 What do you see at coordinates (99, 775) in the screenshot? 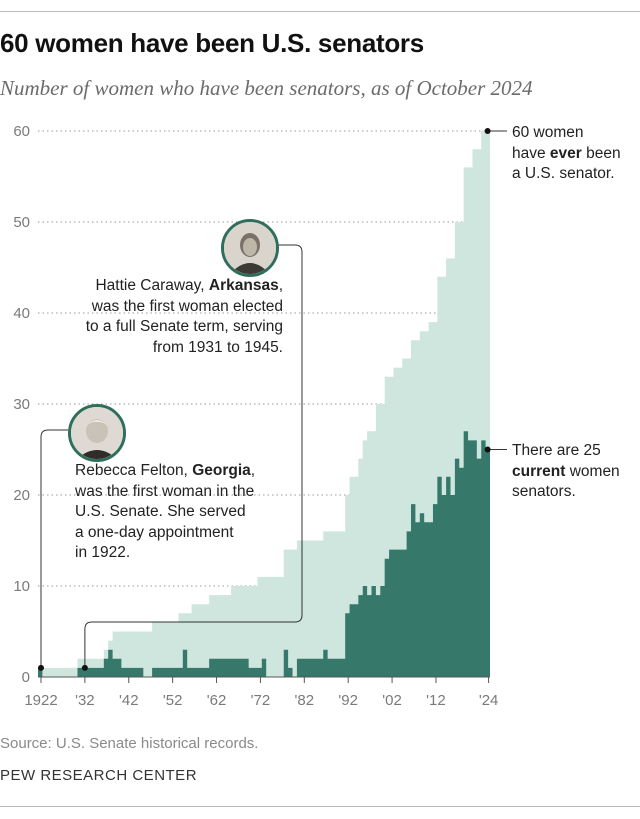
I see `brand-footer: PEW RESEARCH CENTER` at bounding box center [99, 775].